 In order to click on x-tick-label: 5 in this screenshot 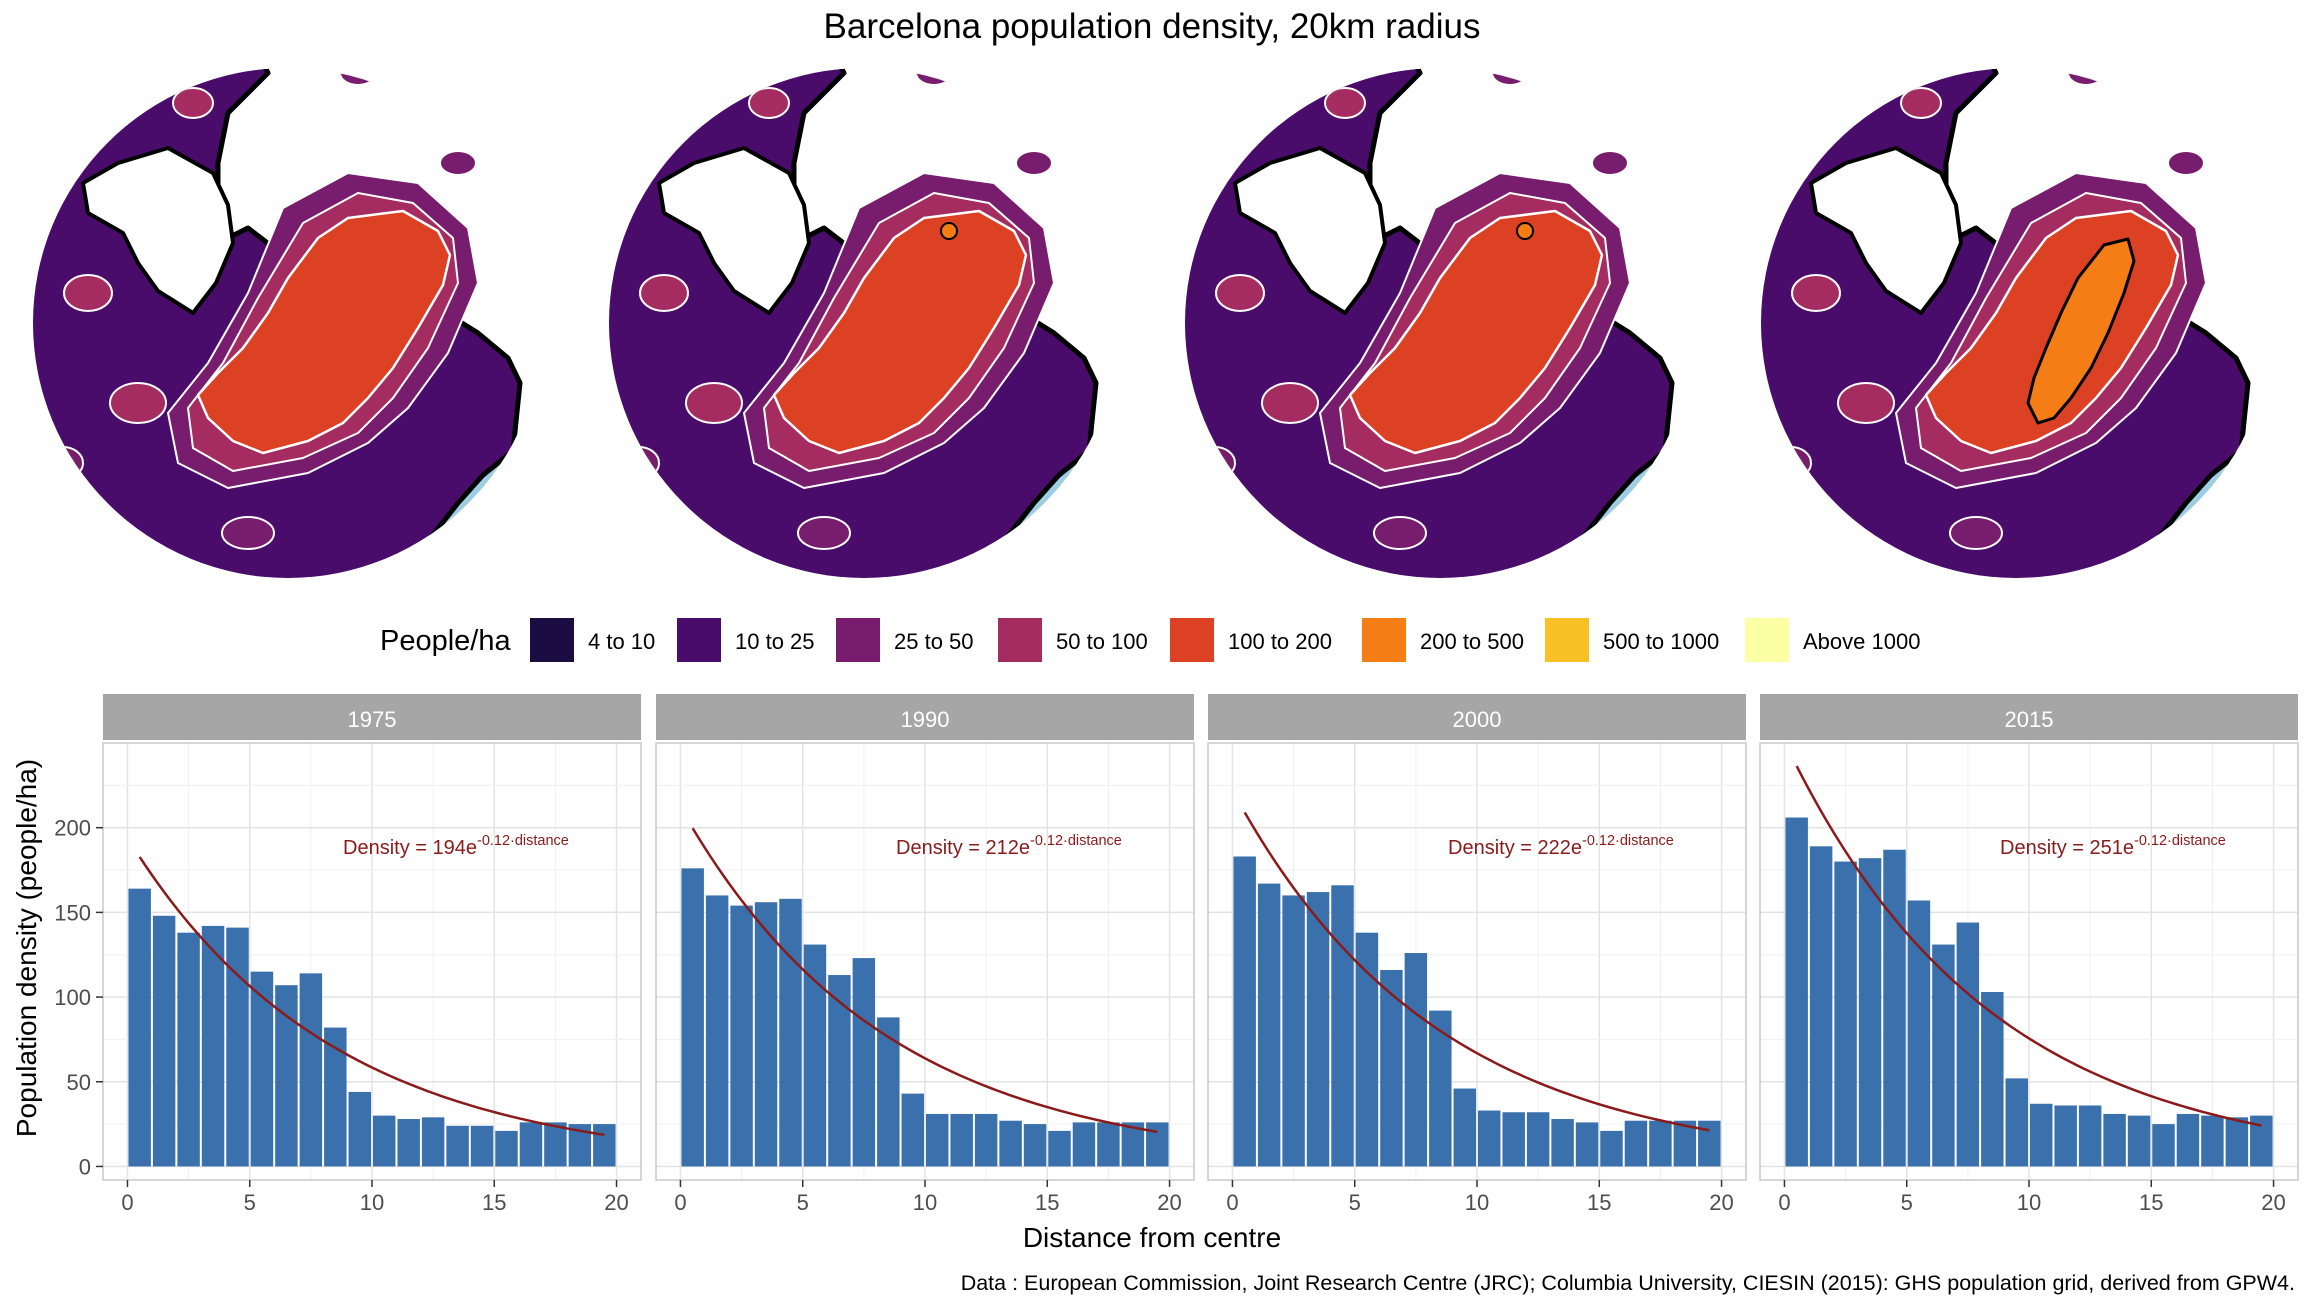, I will do `click(250, 1202)`.